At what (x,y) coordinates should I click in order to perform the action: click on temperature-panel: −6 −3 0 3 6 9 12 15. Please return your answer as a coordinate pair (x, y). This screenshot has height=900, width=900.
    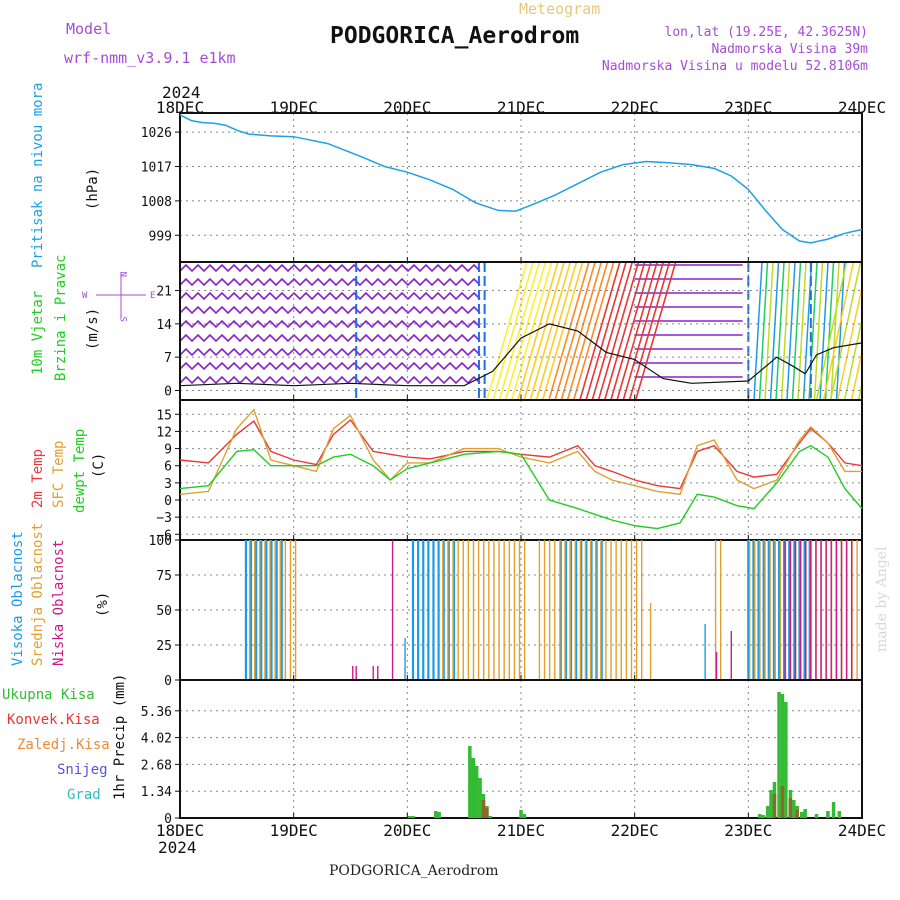
    Looking at the image, I should click on (509, 471).